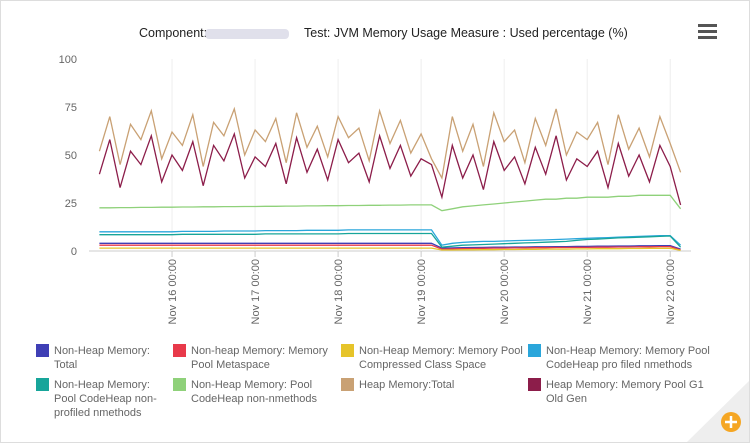  What do you see at coordinates (247, 34) in the screenshot?
I see `redacted-name` at bounding box center [247, 34].